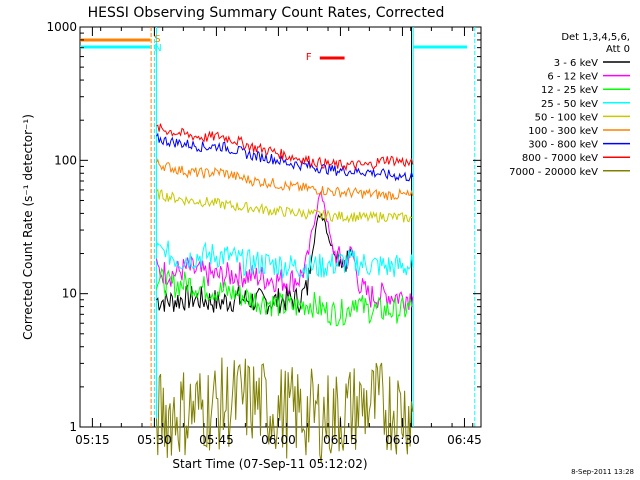 The width and height of the screenshot is (640, 480). I want to click on x-tick-label-6: 06:45, so click(464, 440).